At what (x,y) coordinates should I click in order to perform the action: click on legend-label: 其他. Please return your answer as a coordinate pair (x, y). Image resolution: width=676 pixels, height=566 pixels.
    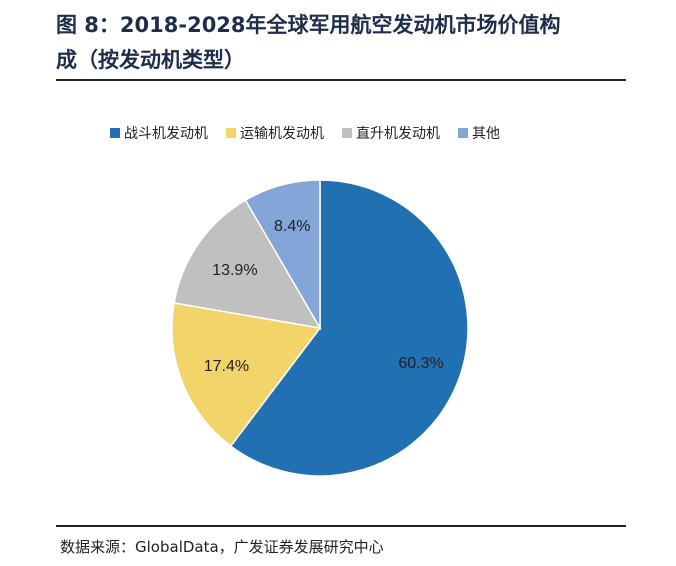
    Looking at the image, I should click on (486, 134).